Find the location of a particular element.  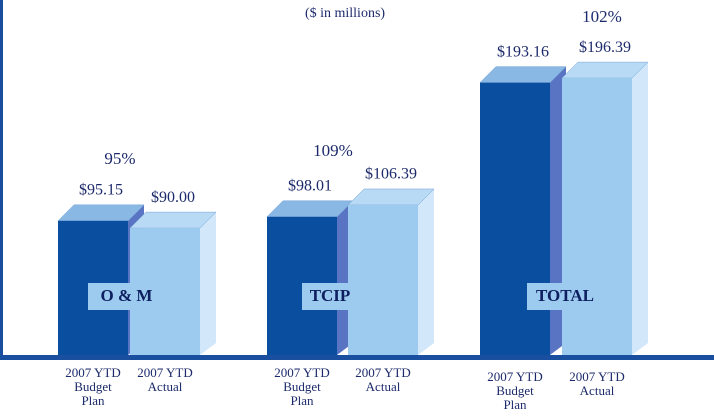

value-label: $196.39 is located at coordinates (605, 47).